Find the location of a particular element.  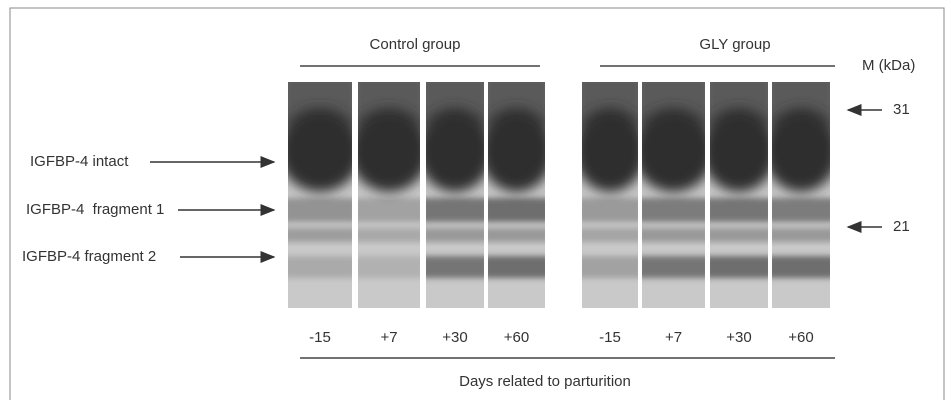

group-label: Control group is located at coordinates (415, 44).